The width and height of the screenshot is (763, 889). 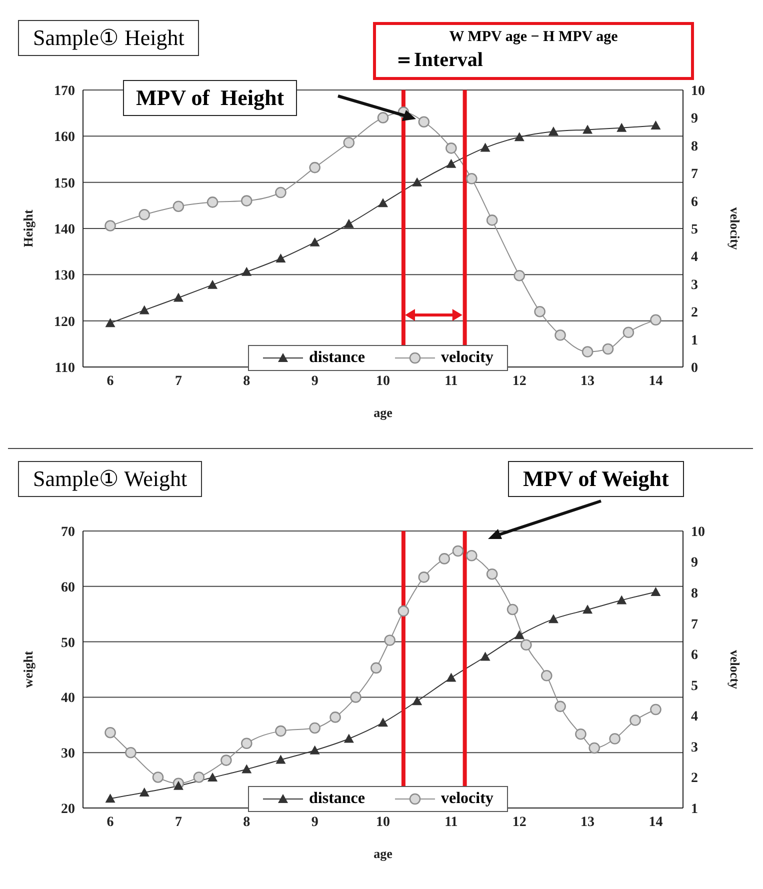 I want to click on y2-tick-label: 3, so click(x=694, y=748).